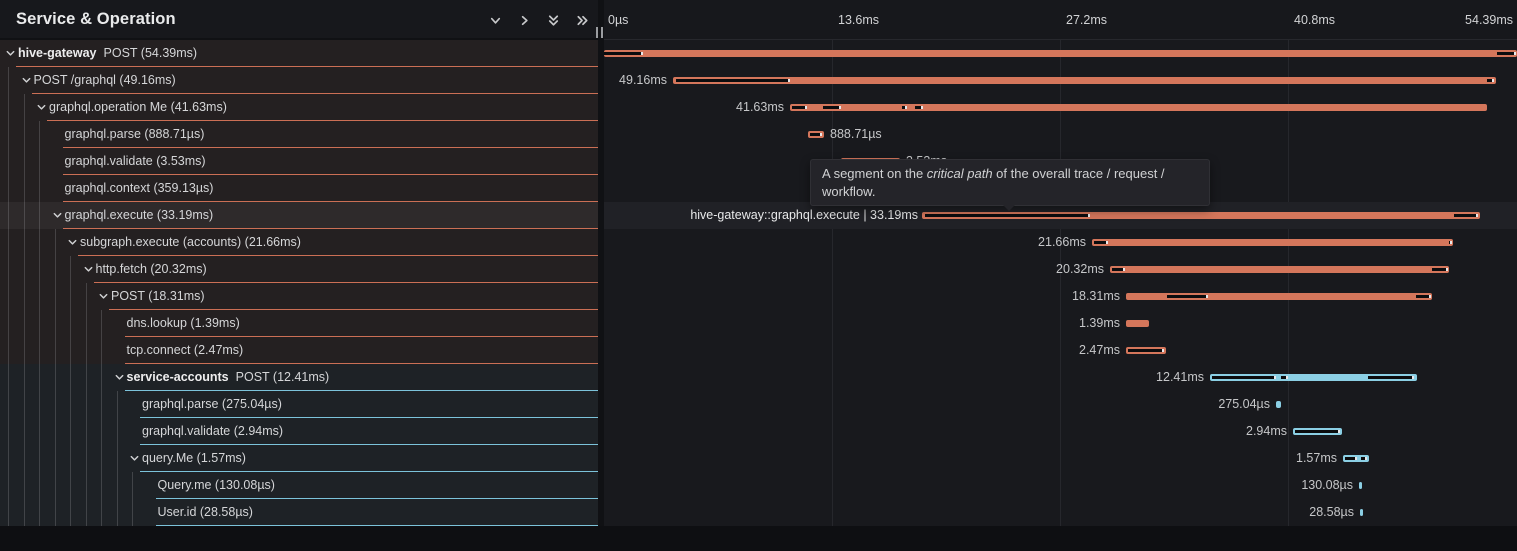 The image size is (1517, 551). I want to click on tree-row: Query.me (130.08µs), so click(299, 485).